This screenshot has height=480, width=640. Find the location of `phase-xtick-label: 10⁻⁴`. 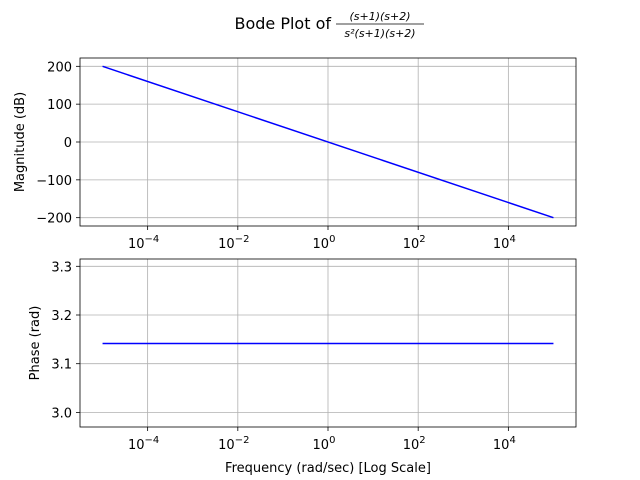

phase-xtick-label: 10⁻⁴ is located at coordinates (143, 444).